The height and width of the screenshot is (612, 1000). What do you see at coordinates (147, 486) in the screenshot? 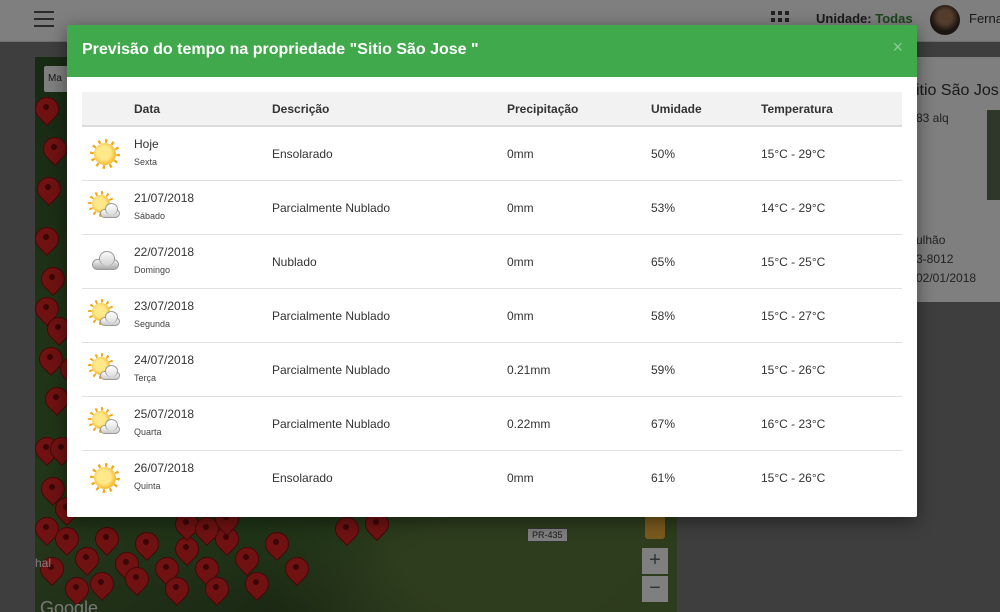
I see `forecast-weekday: Quinta` at bounding box center [147, 486].